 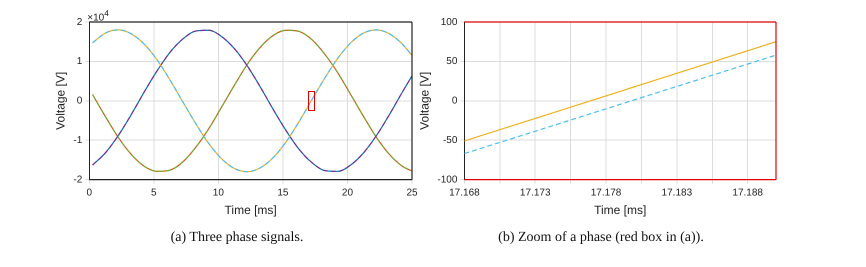 I want to click on y-tick-label: 100, so click(x=449, y=22).